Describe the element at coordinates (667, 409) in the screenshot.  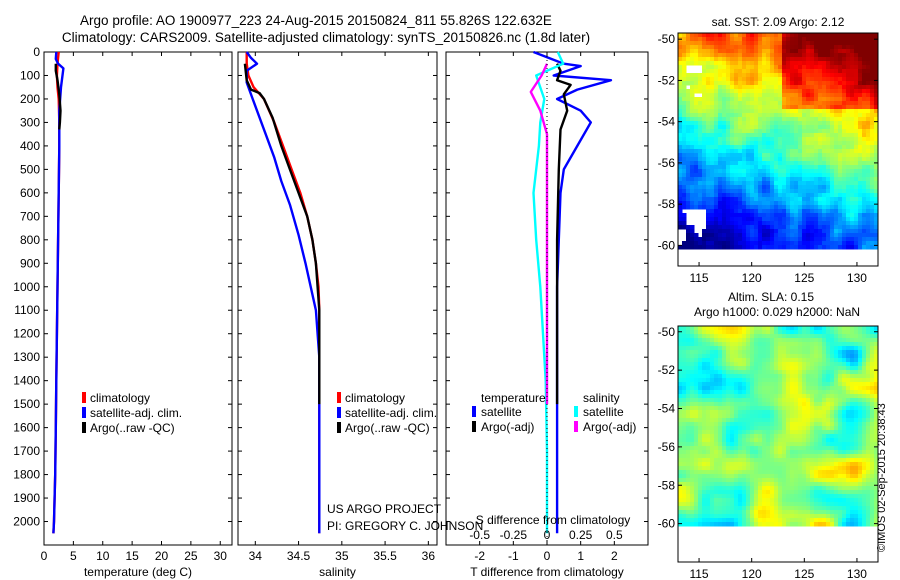
I see `sla-map-ytick-label: -54` at that location.